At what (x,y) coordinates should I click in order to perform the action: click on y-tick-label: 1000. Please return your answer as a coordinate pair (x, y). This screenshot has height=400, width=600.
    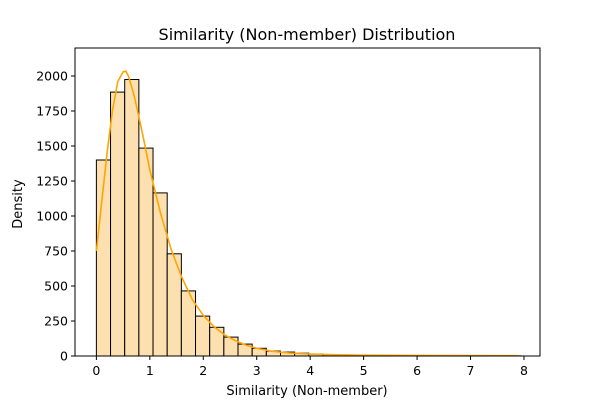
    Looking at the image, I should click on (52, 216).